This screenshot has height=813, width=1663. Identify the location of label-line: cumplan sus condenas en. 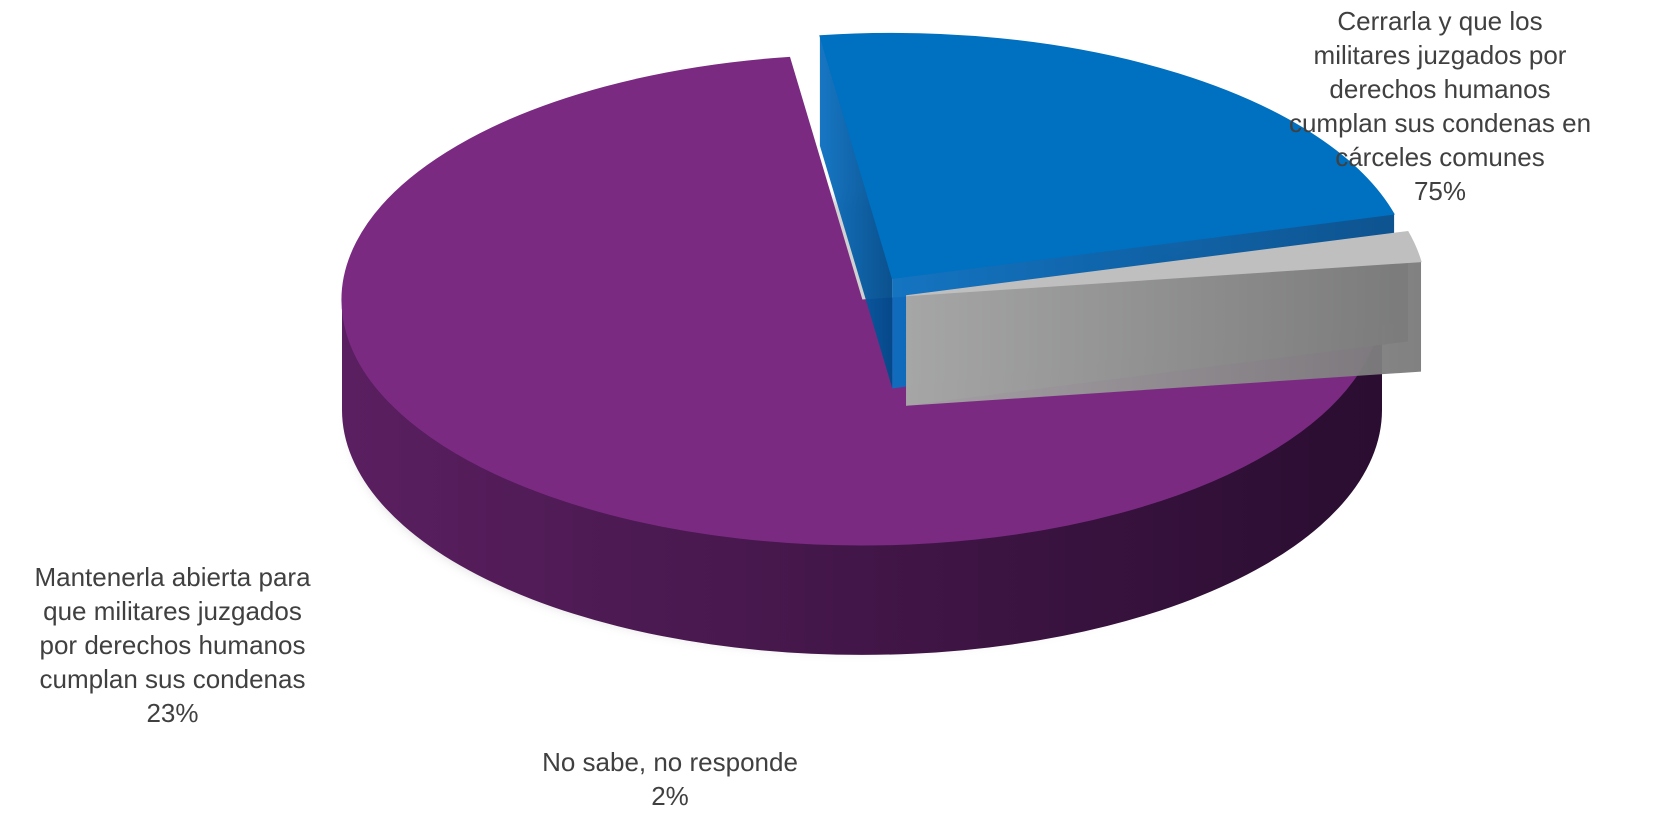
(1440, 123).